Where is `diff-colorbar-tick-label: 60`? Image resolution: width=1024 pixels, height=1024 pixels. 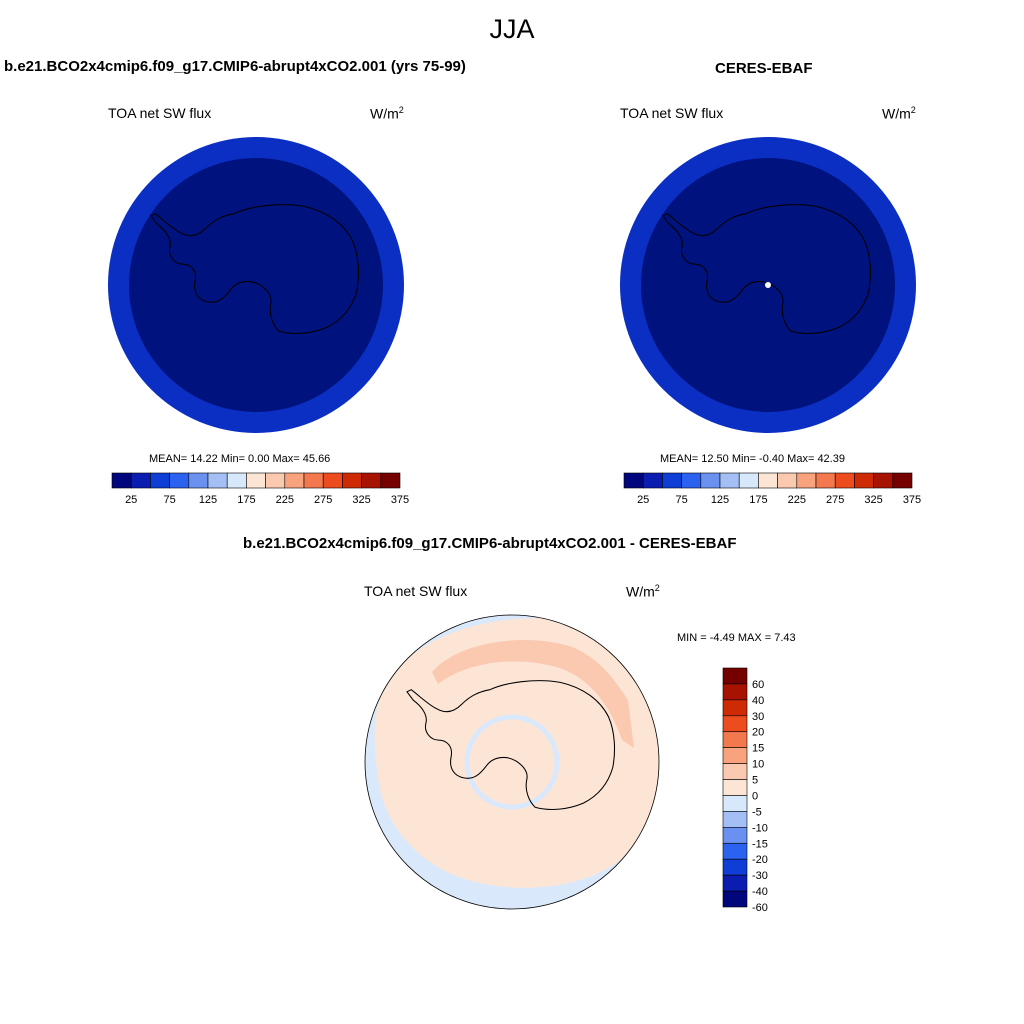
diff-colorbar-tick-label: 60 is located at coordinates (758, 685).